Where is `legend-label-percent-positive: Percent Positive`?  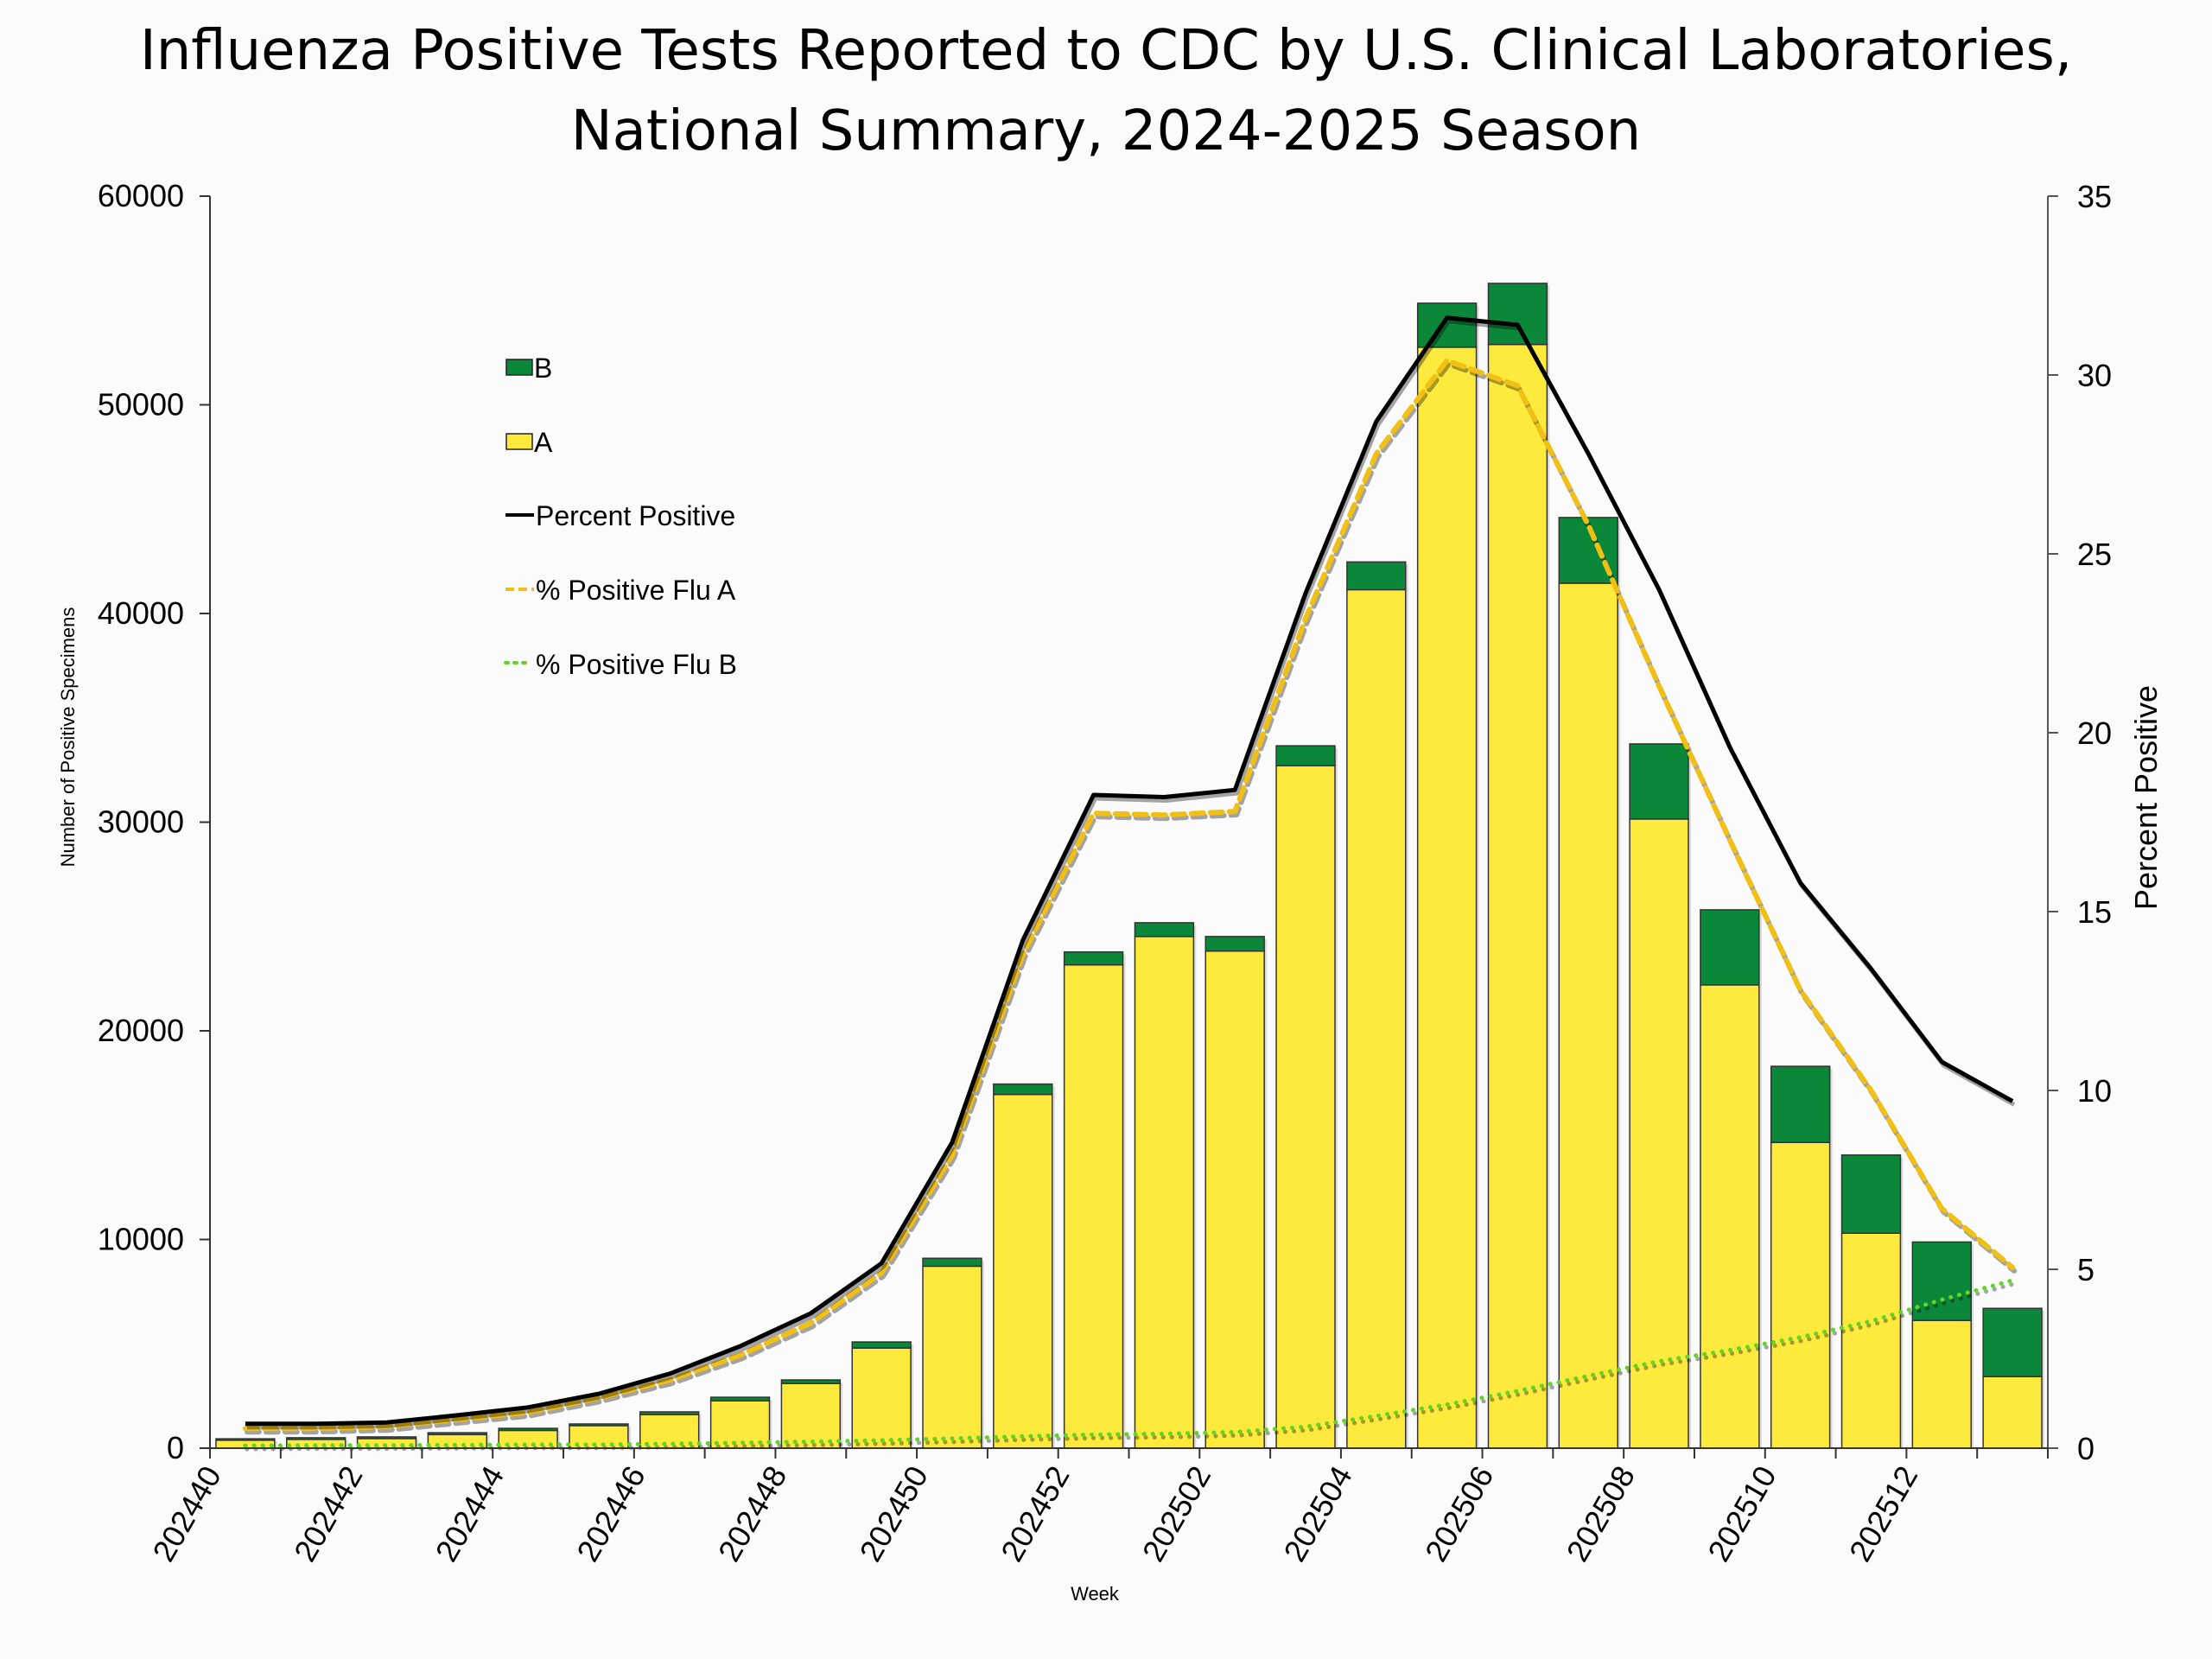 legend-label-percent-positive: Percent Positive is located at coordinates (635, 515).